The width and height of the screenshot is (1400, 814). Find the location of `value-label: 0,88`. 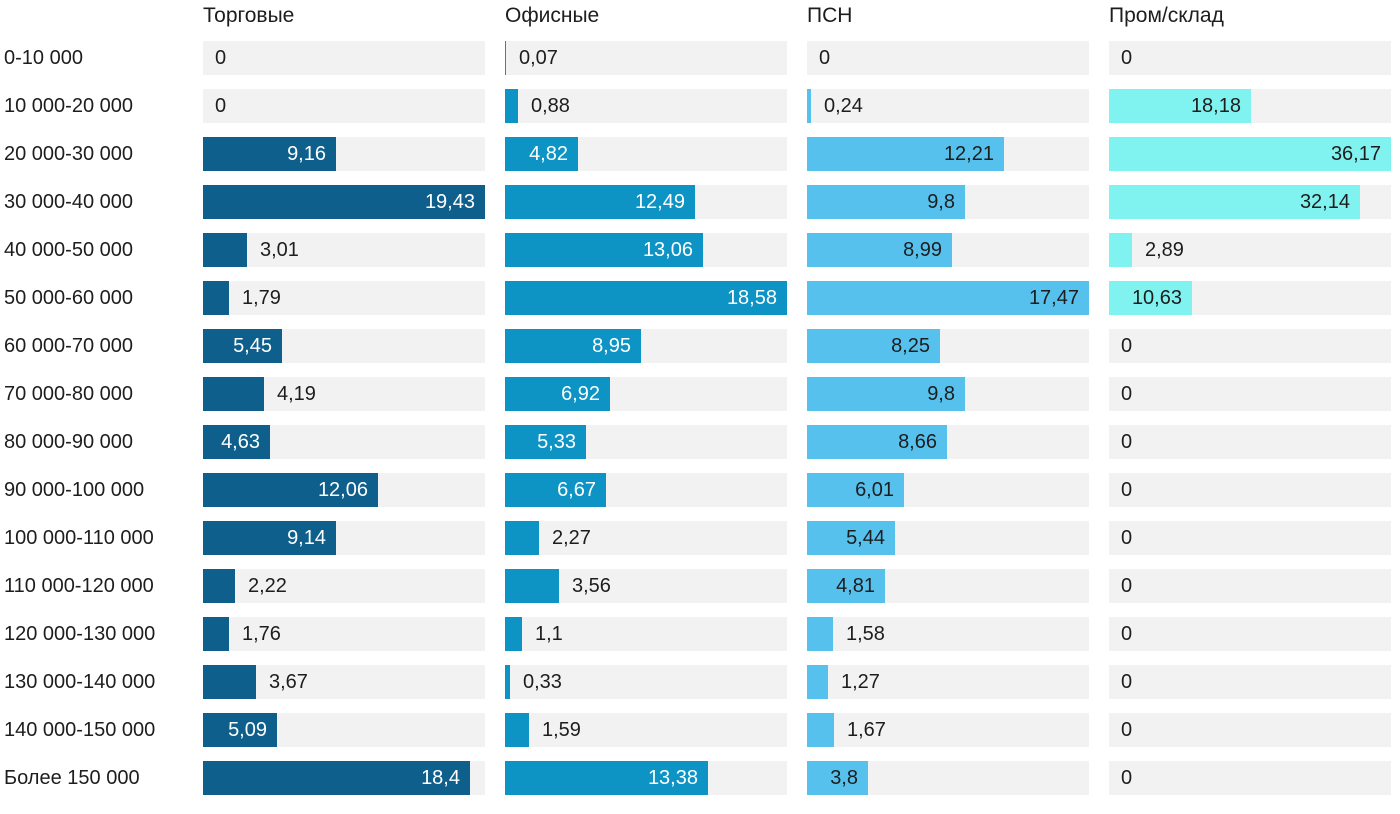

value-label: 0,88 is located at coordinates (550, 106).